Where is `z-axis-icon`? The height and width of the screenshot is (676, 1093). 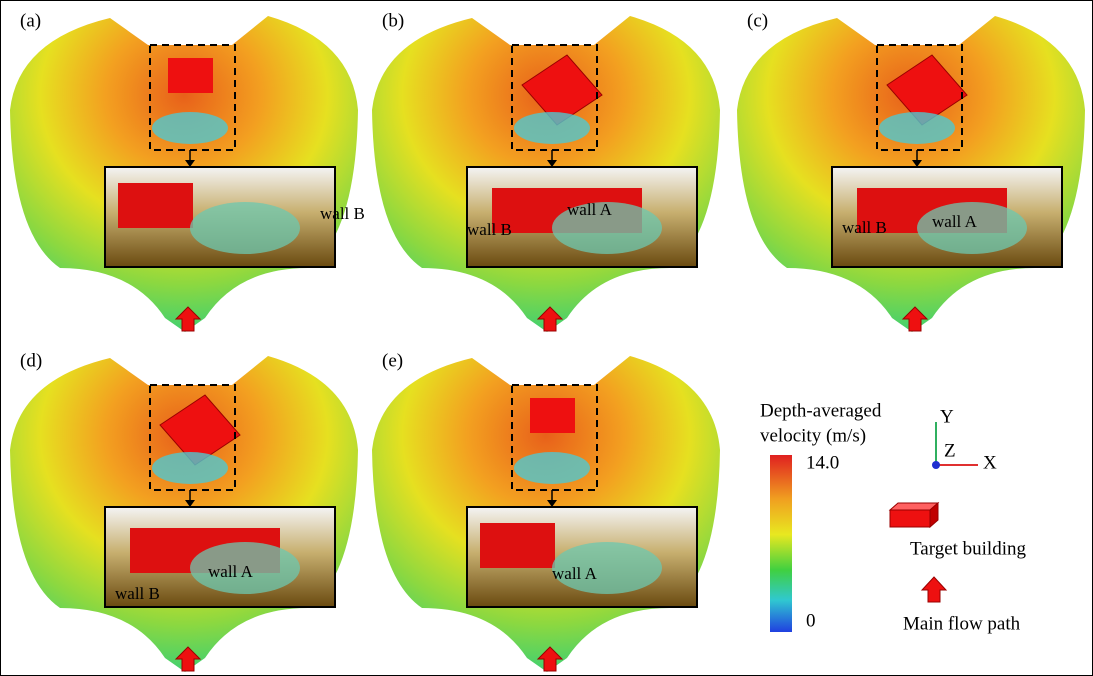 z-axis-icon is located at coordinates (936, 465).